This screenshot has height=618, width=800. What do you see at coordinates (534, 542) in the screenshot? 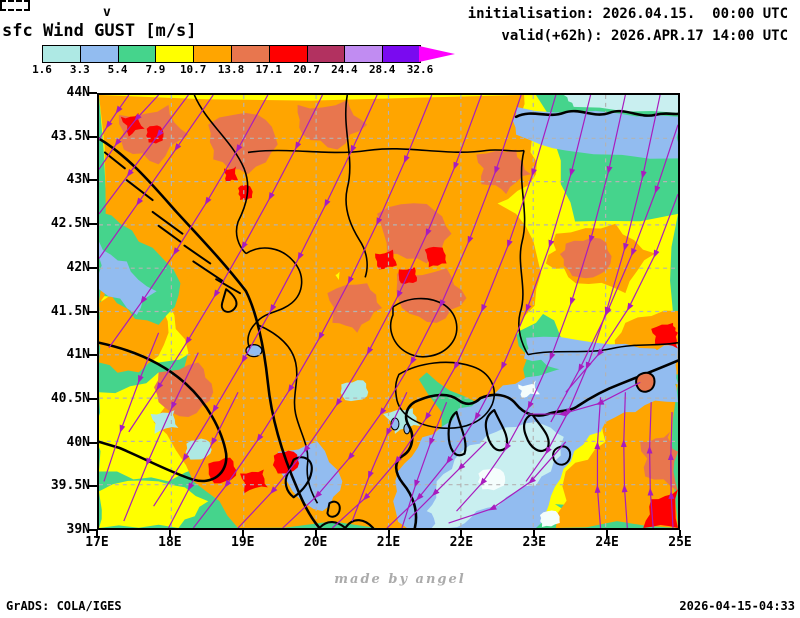
I see `lon-axis-label: 23E` at bounding box center [534, 542].